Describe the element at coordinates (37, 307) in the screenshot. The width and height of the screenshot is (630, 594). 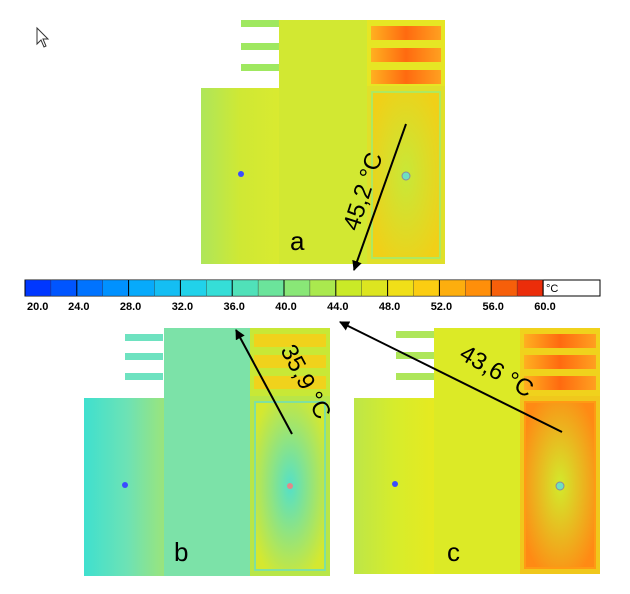
I see `colorbar-tick-label: 20.0` at that location.